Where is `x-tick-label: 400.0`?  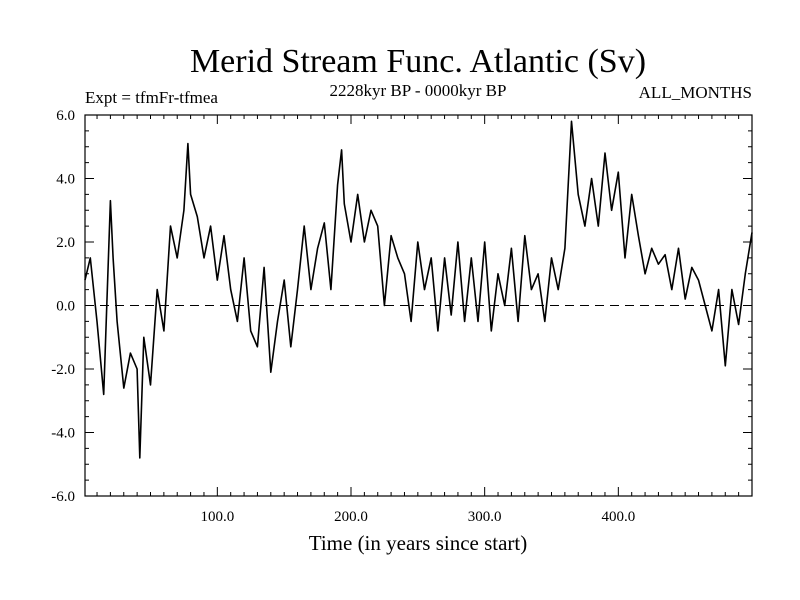 x-tick-label: 400.0 is located at coordinates (618, 517).